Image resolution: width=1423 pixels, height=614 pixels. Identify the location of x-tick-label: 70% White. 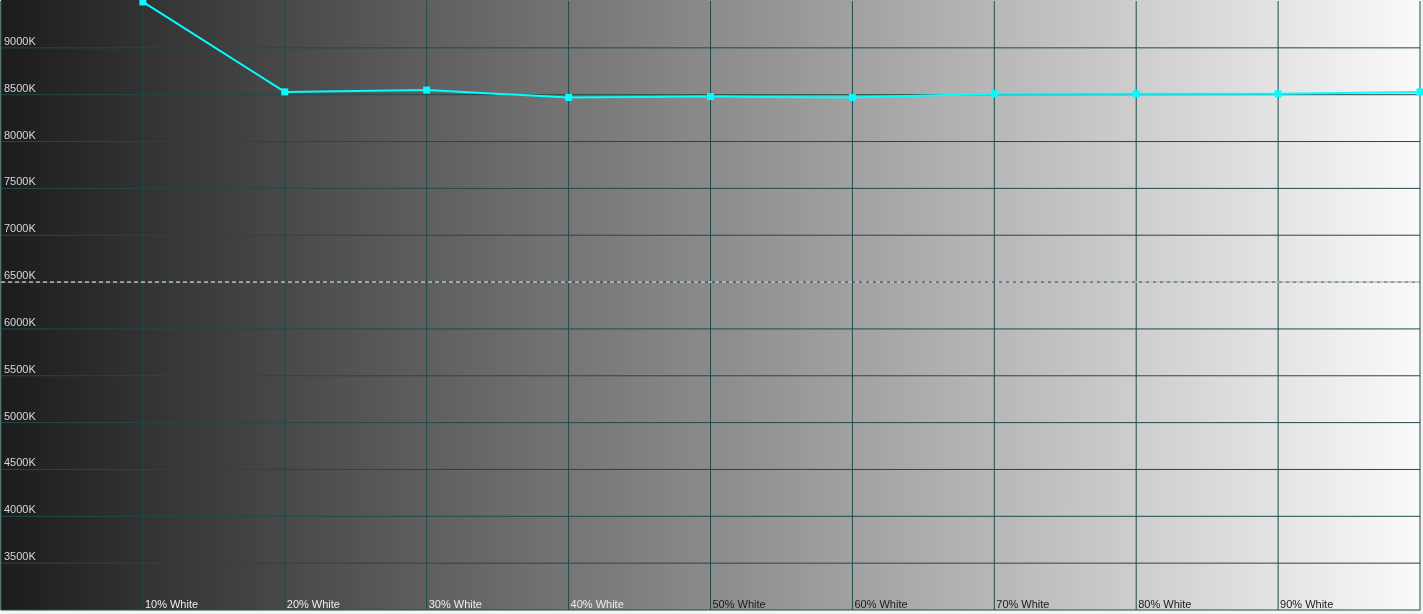
(1023, 604).